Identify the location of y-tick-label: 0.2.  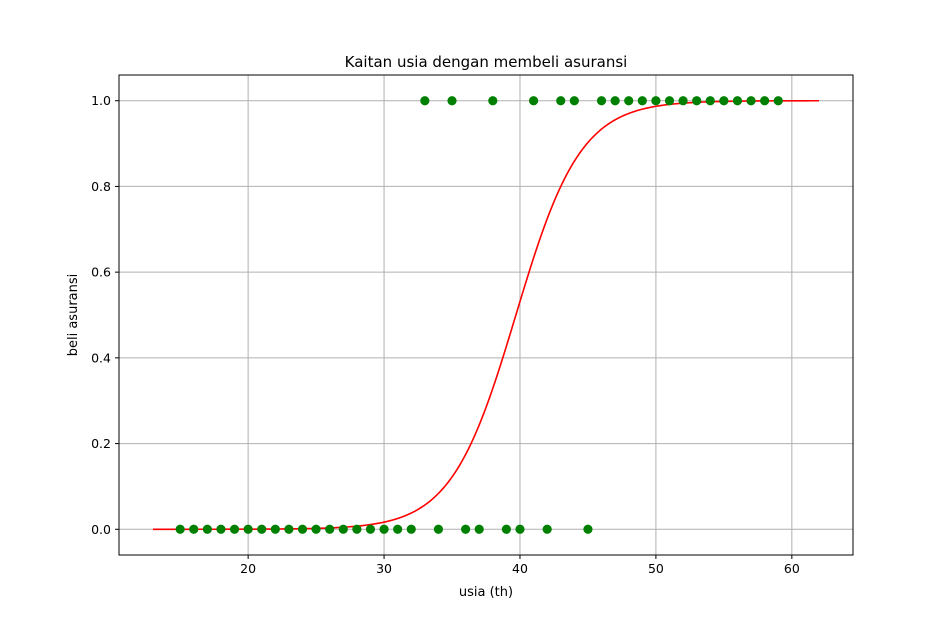
(101, 443).